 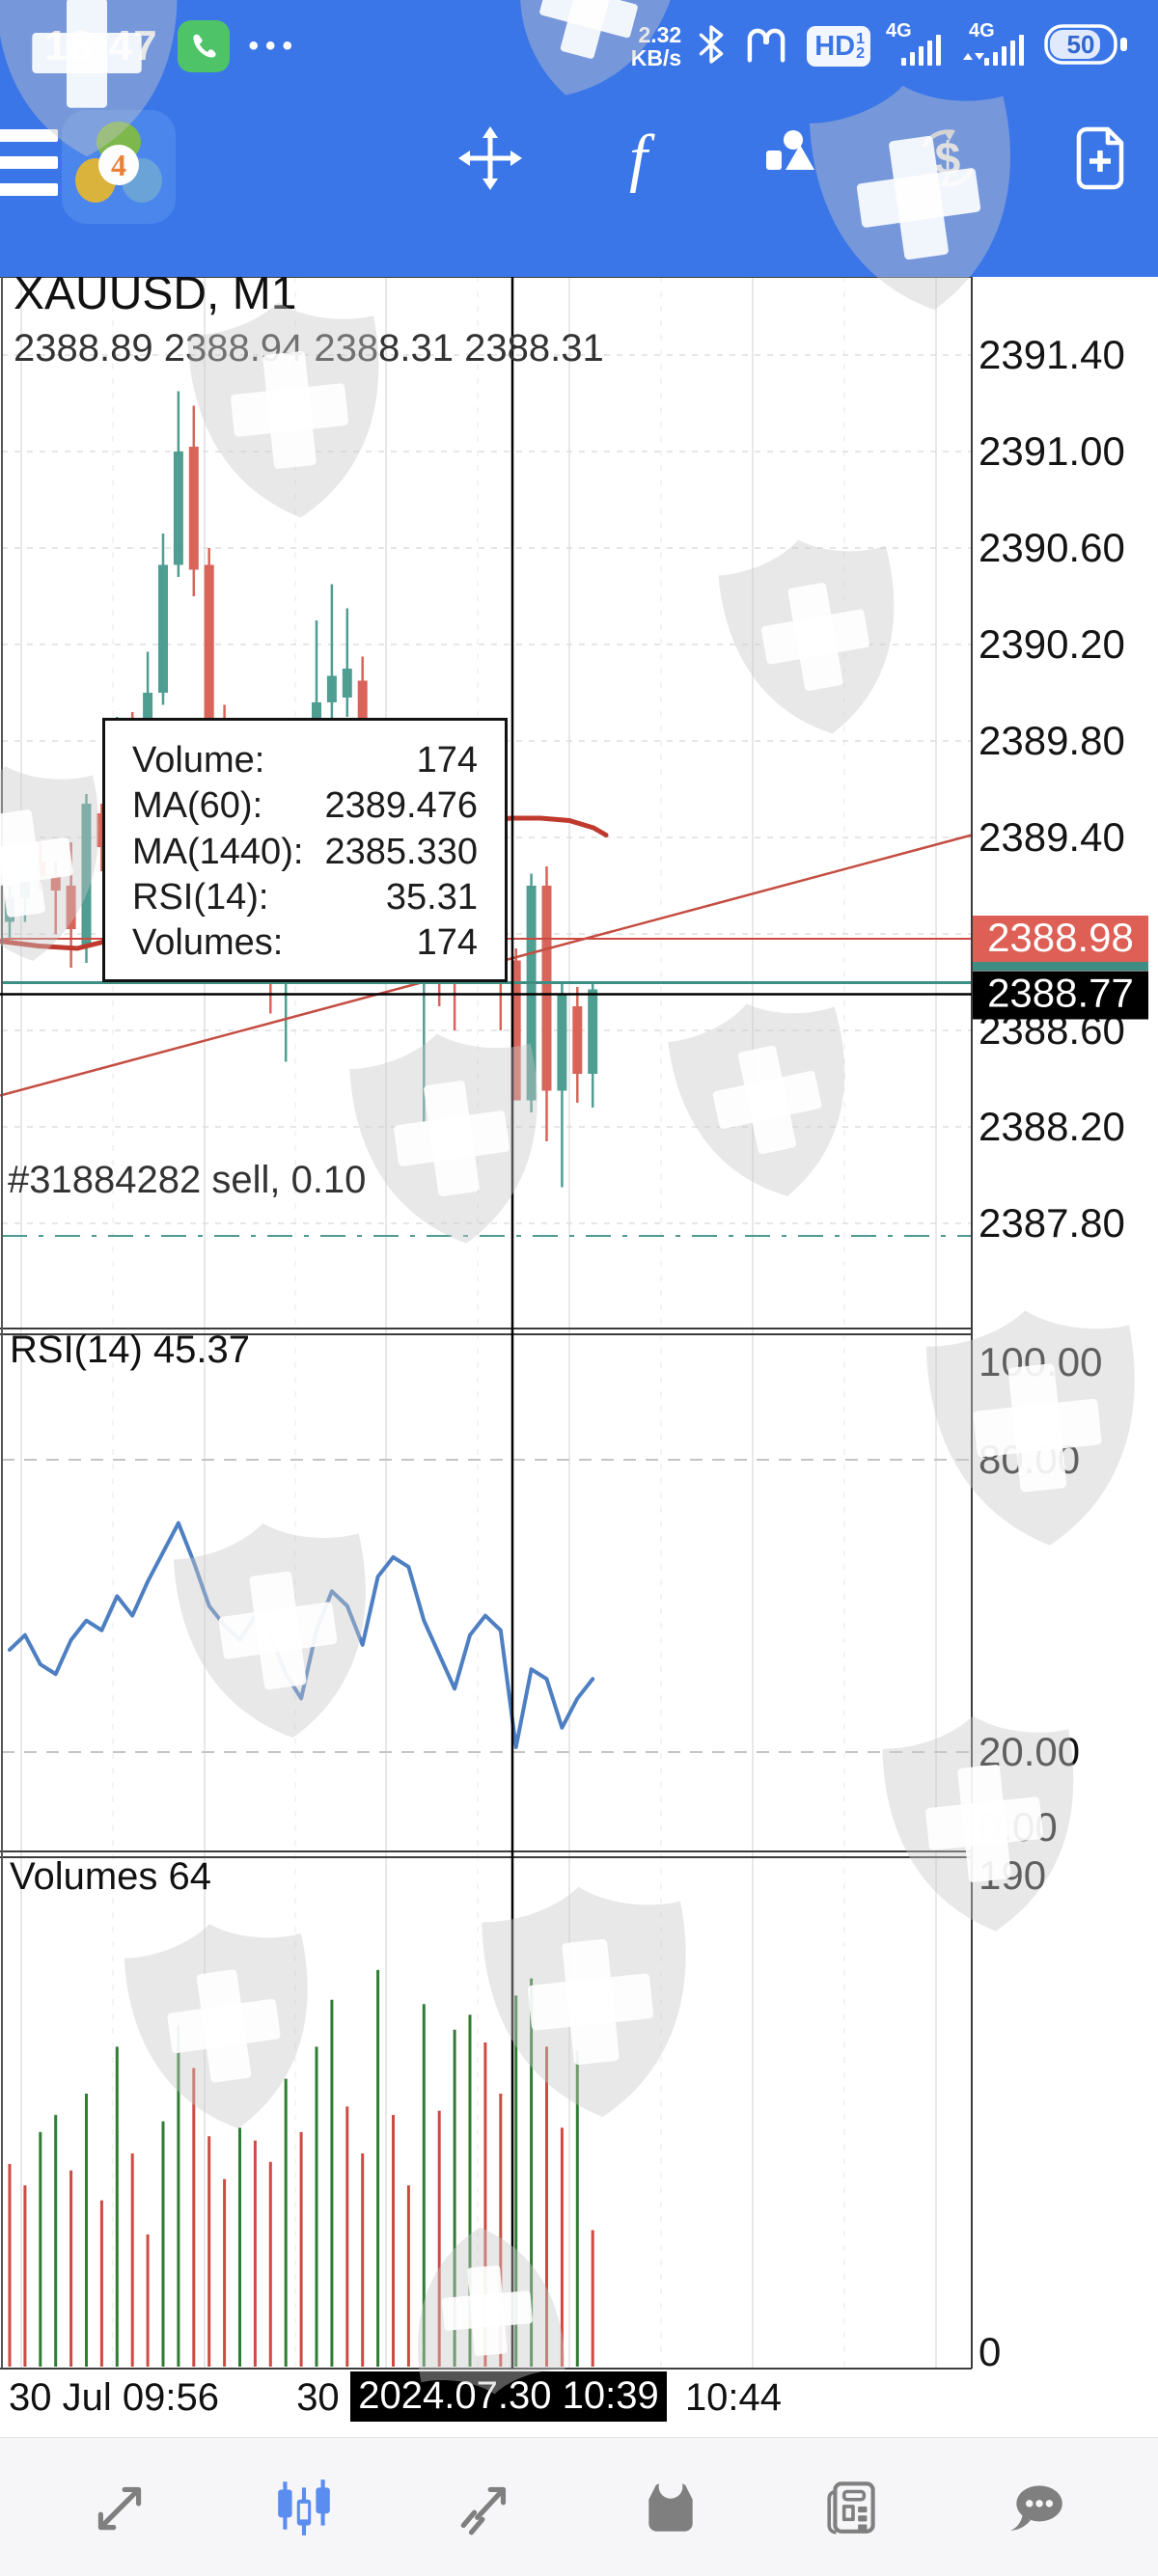 What do you see at coordinates (711, 46) in the screenshot?
I see `bluetooth-icon` at bounding box center [711, 46].